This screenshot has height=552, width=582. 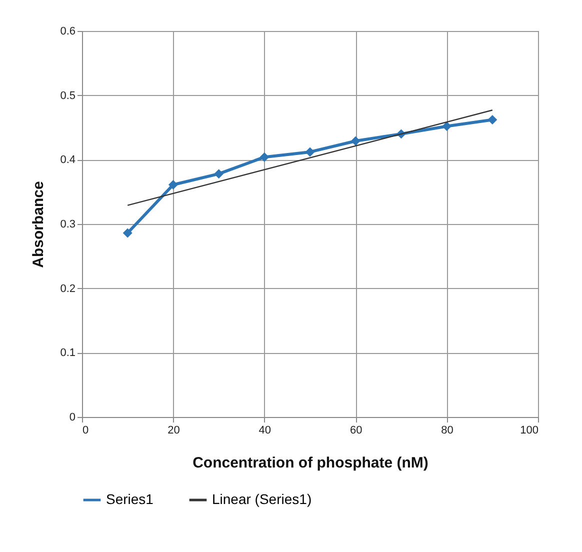 What do you see at coordinates (447, 430) in the screenshot?
I see `x-tick-label: 80` at bounding box center [447, 430].